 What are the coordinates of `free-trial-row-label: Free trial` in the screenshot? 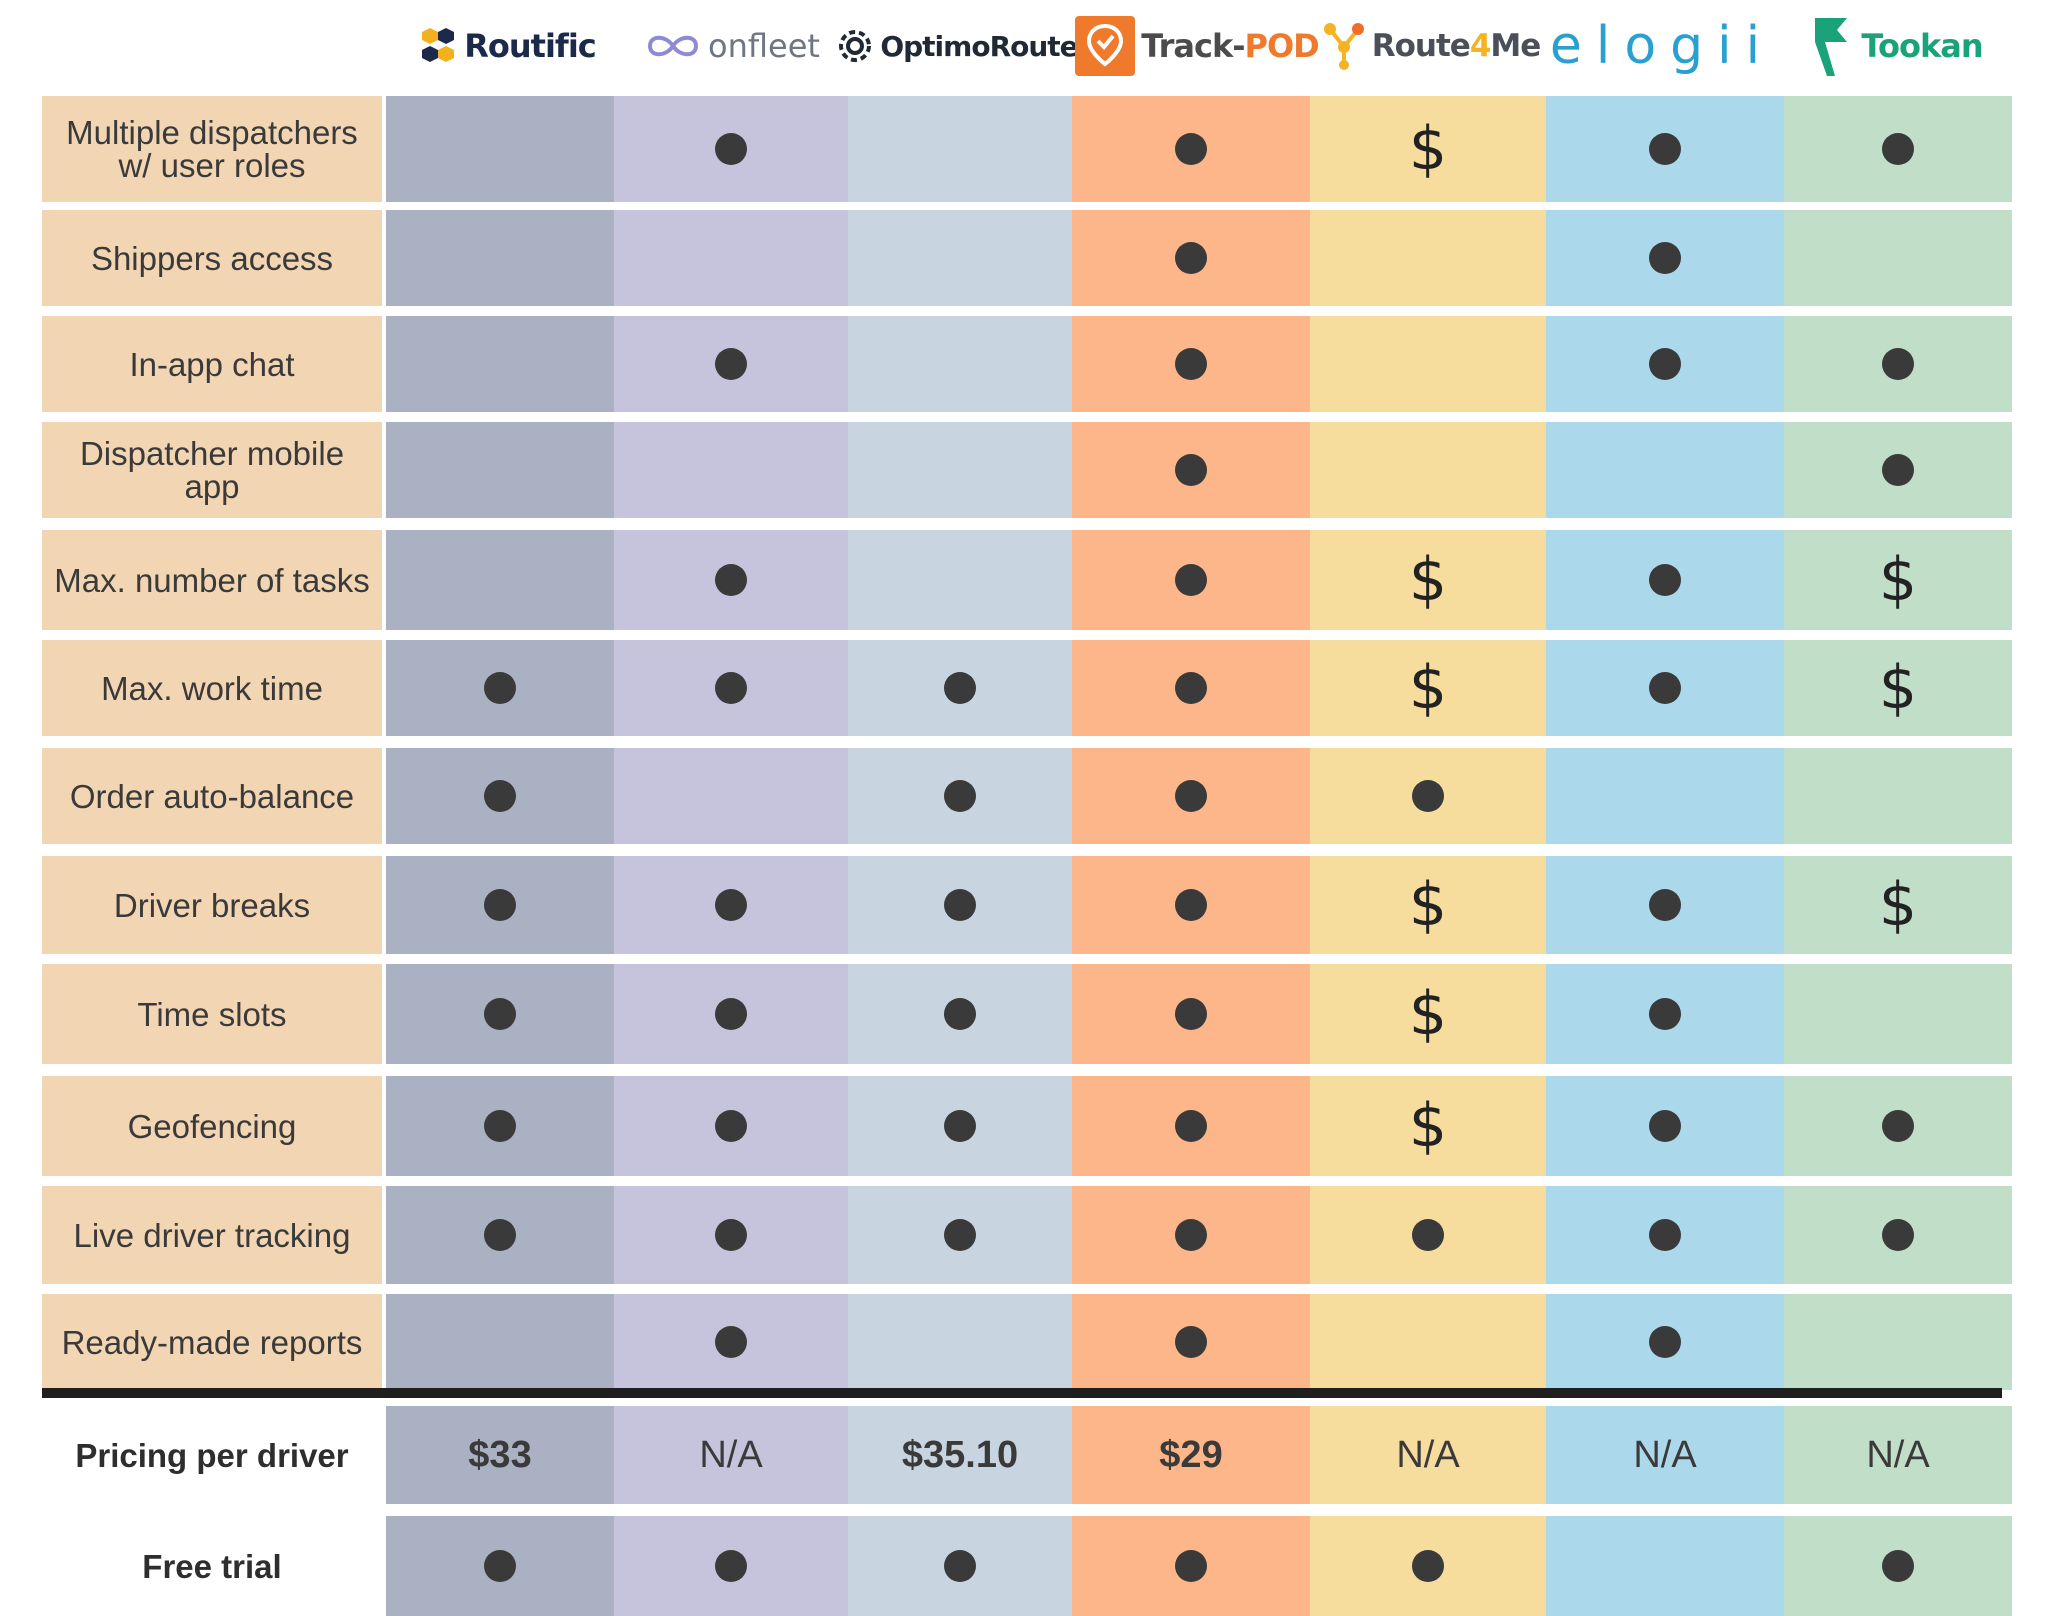 It's located at (212, 1566).